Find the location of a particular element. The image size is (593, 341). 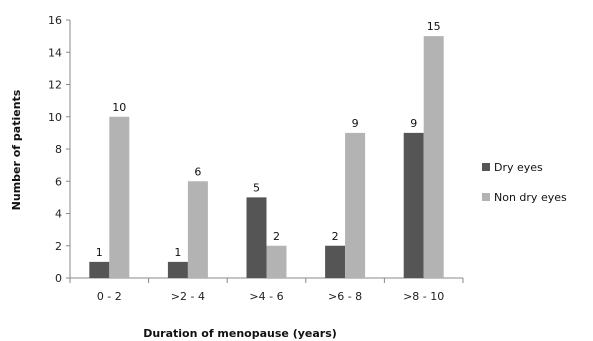

y-tick-label: 8 is located at coordinates (58, 149).